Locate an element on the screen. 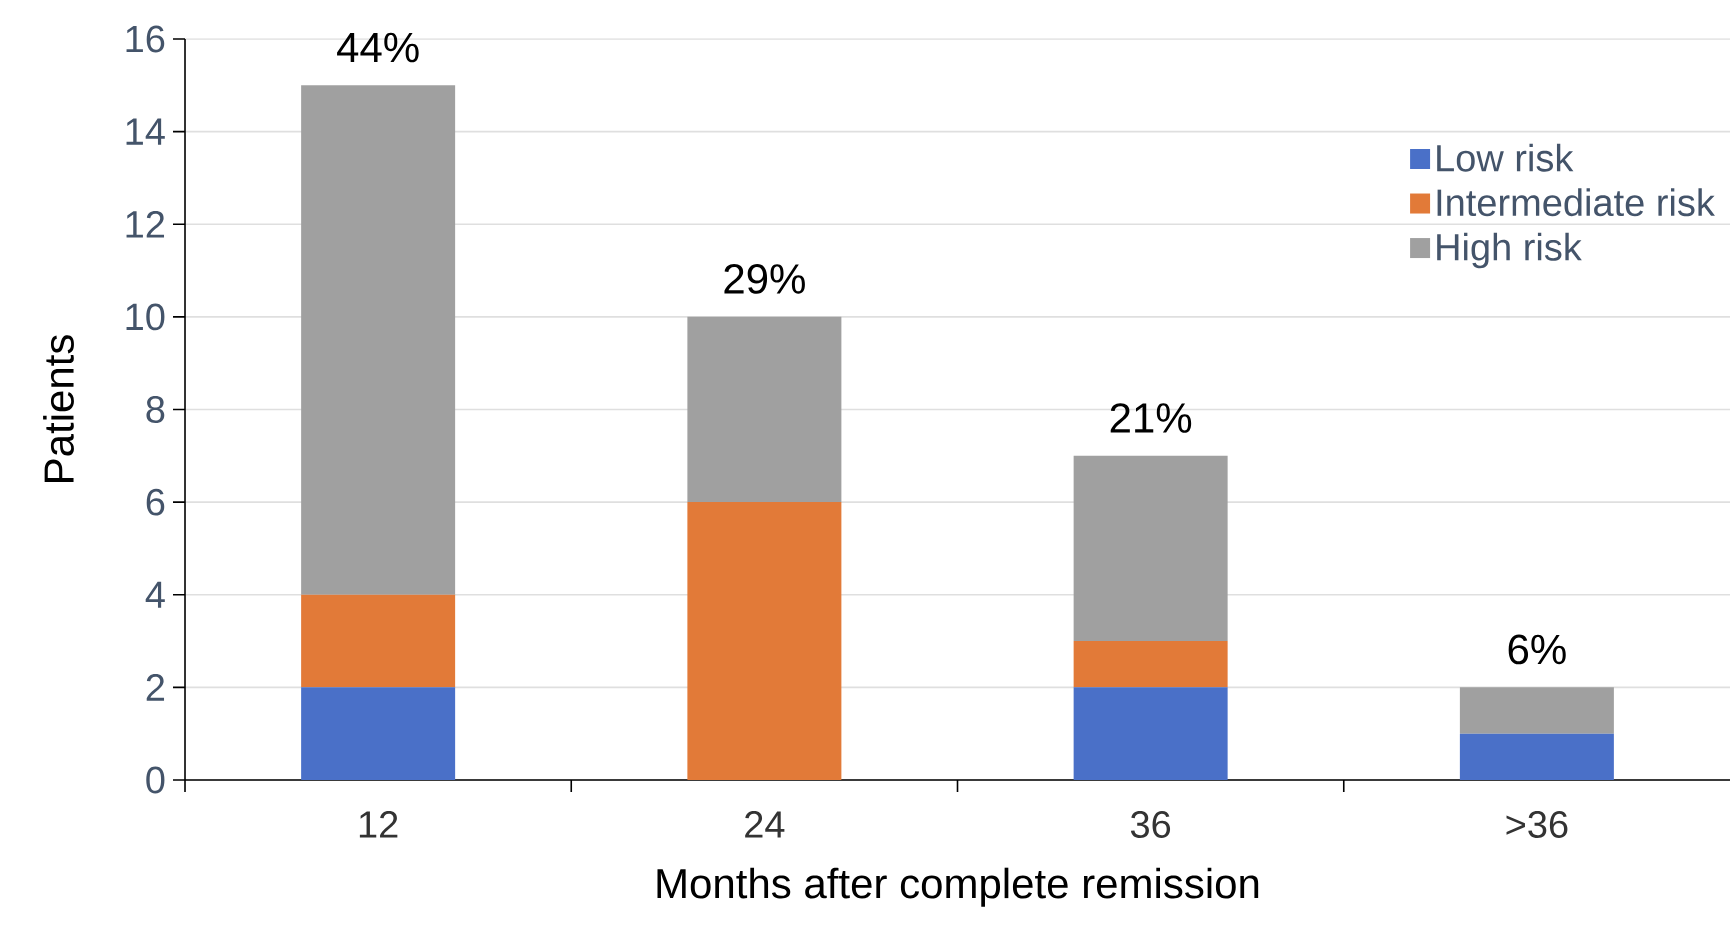 The height and width of the screenshot is (945, 1730). y-tick-label: 10 is located at coordinates (145, 317).